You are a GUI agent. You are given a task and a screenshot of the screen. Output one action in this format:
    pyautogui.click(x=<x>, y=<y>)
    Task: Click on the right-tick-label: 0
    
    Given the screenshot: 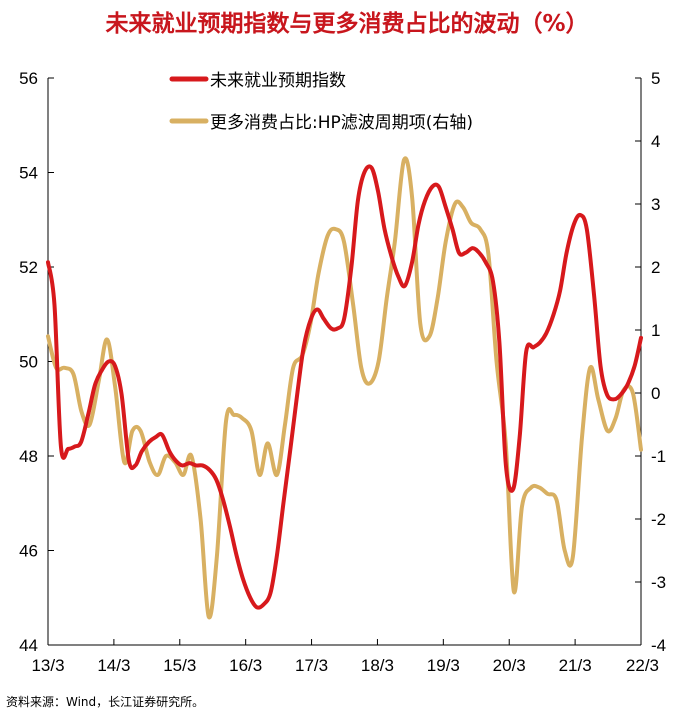 What is the action you would take?
    pyautogui.click(x=655, y=393)
    